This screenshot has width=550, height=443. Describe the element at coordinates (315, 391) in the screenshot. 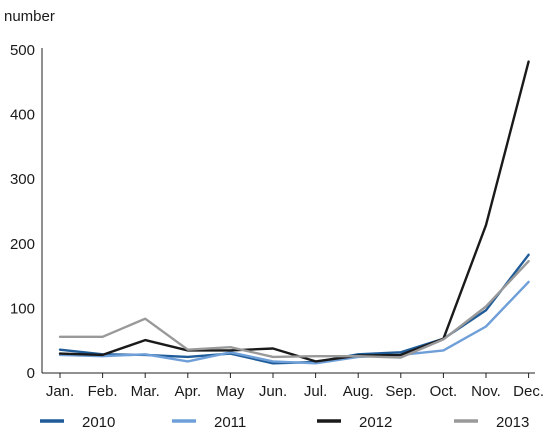

I see `x-tick-label-6: Jul.` at that location.